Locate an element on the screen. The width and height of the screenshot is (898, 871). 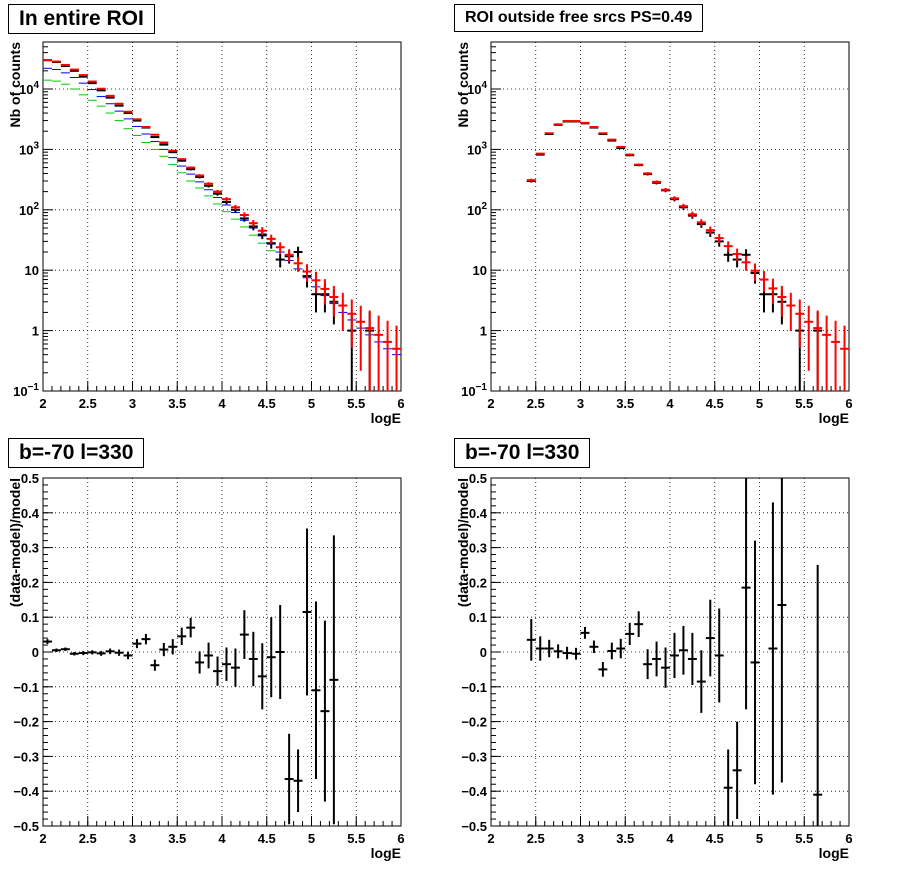
pad-0-title: In entire ROI is located at coordinates (81, 19).